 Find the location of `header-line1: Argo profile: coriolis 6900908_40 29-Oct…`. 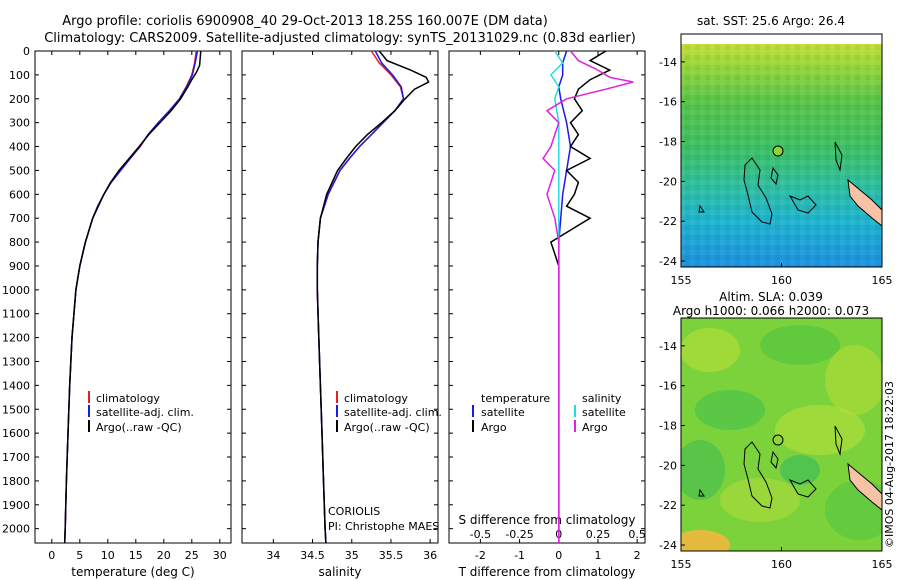

header-line1: Argo profile: coriolis 6900908_40 29-Oct… is located at coordinates (305, 21).